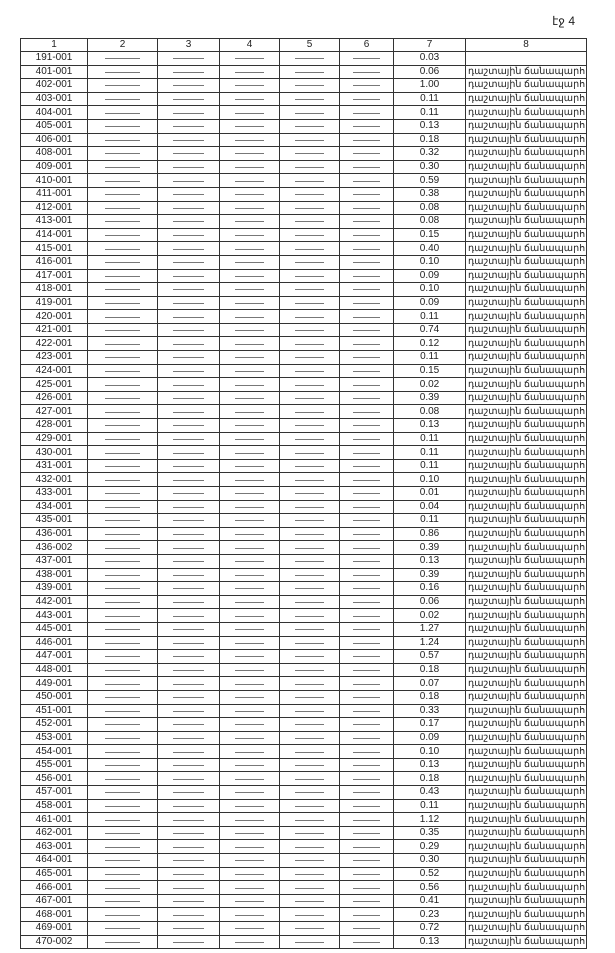 Image resolution: width=615 pixels, height=953 pixels. What do you see at coordinates (303, 167) in the screenshot?
I see `table-row: 409-001 0.30 դաշտային ճանապարհ` at bounding box center [303, 167].